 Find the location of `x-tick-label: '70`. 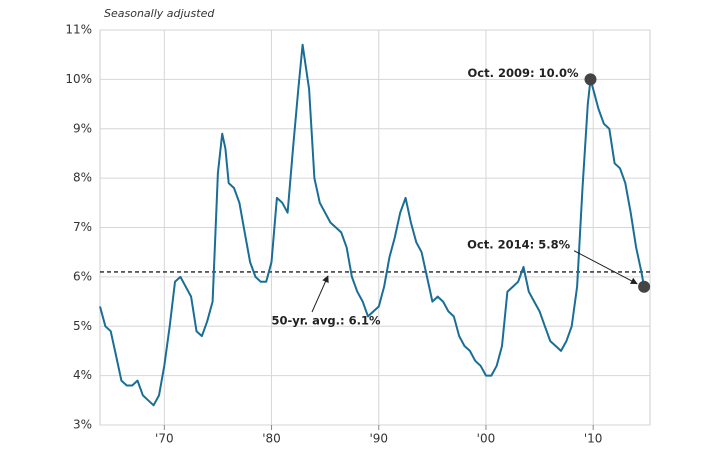

x-tick-label: '70 is located at coordinates (164, 439).